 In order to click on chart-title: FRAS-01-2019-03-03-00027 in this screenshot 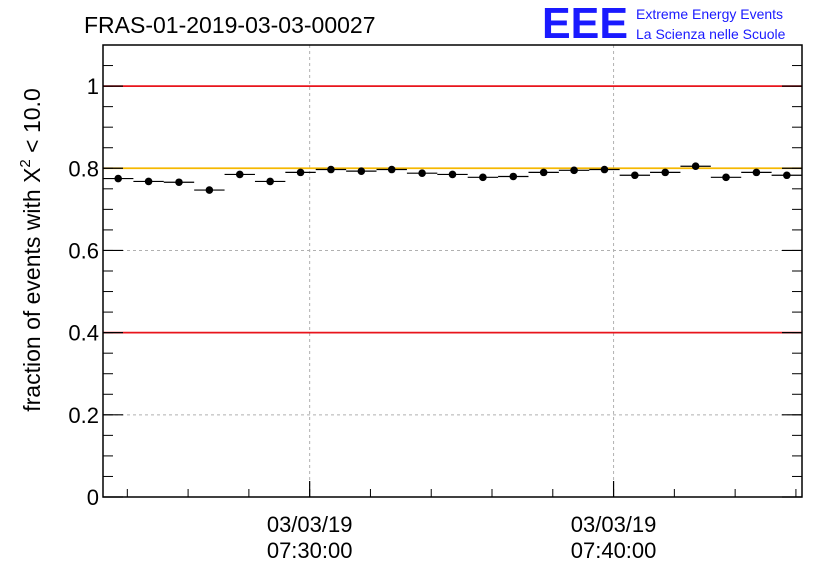, I will do `click(230, 25)`.